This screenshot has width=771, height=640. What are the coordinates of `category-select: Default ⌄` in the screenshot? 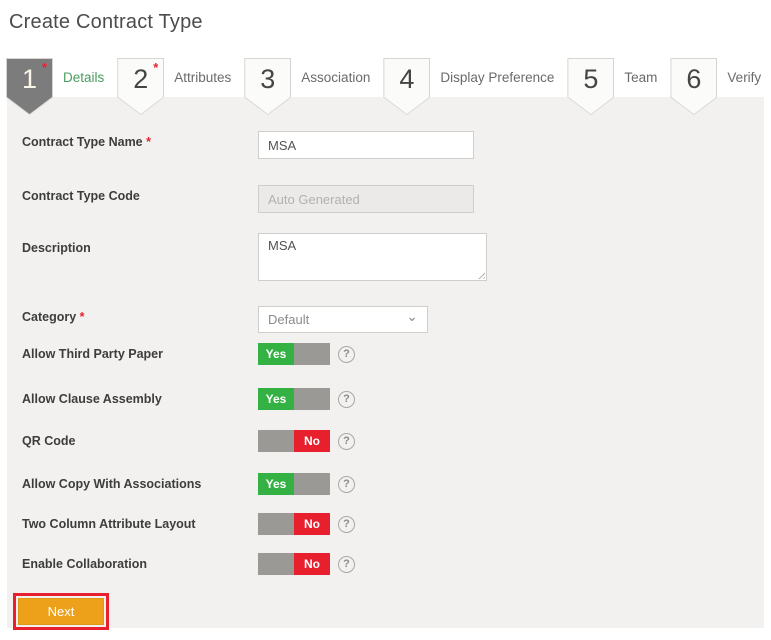 It's located at (343, 319).